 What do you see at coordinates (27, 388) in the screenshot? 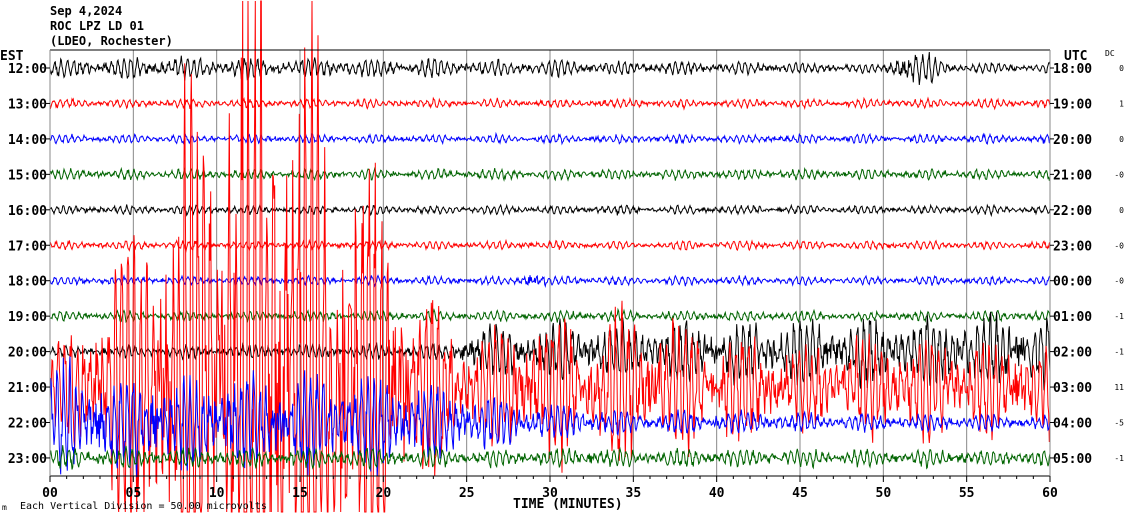
I see `est-label: 21:00` at bounding box center [27, 388].